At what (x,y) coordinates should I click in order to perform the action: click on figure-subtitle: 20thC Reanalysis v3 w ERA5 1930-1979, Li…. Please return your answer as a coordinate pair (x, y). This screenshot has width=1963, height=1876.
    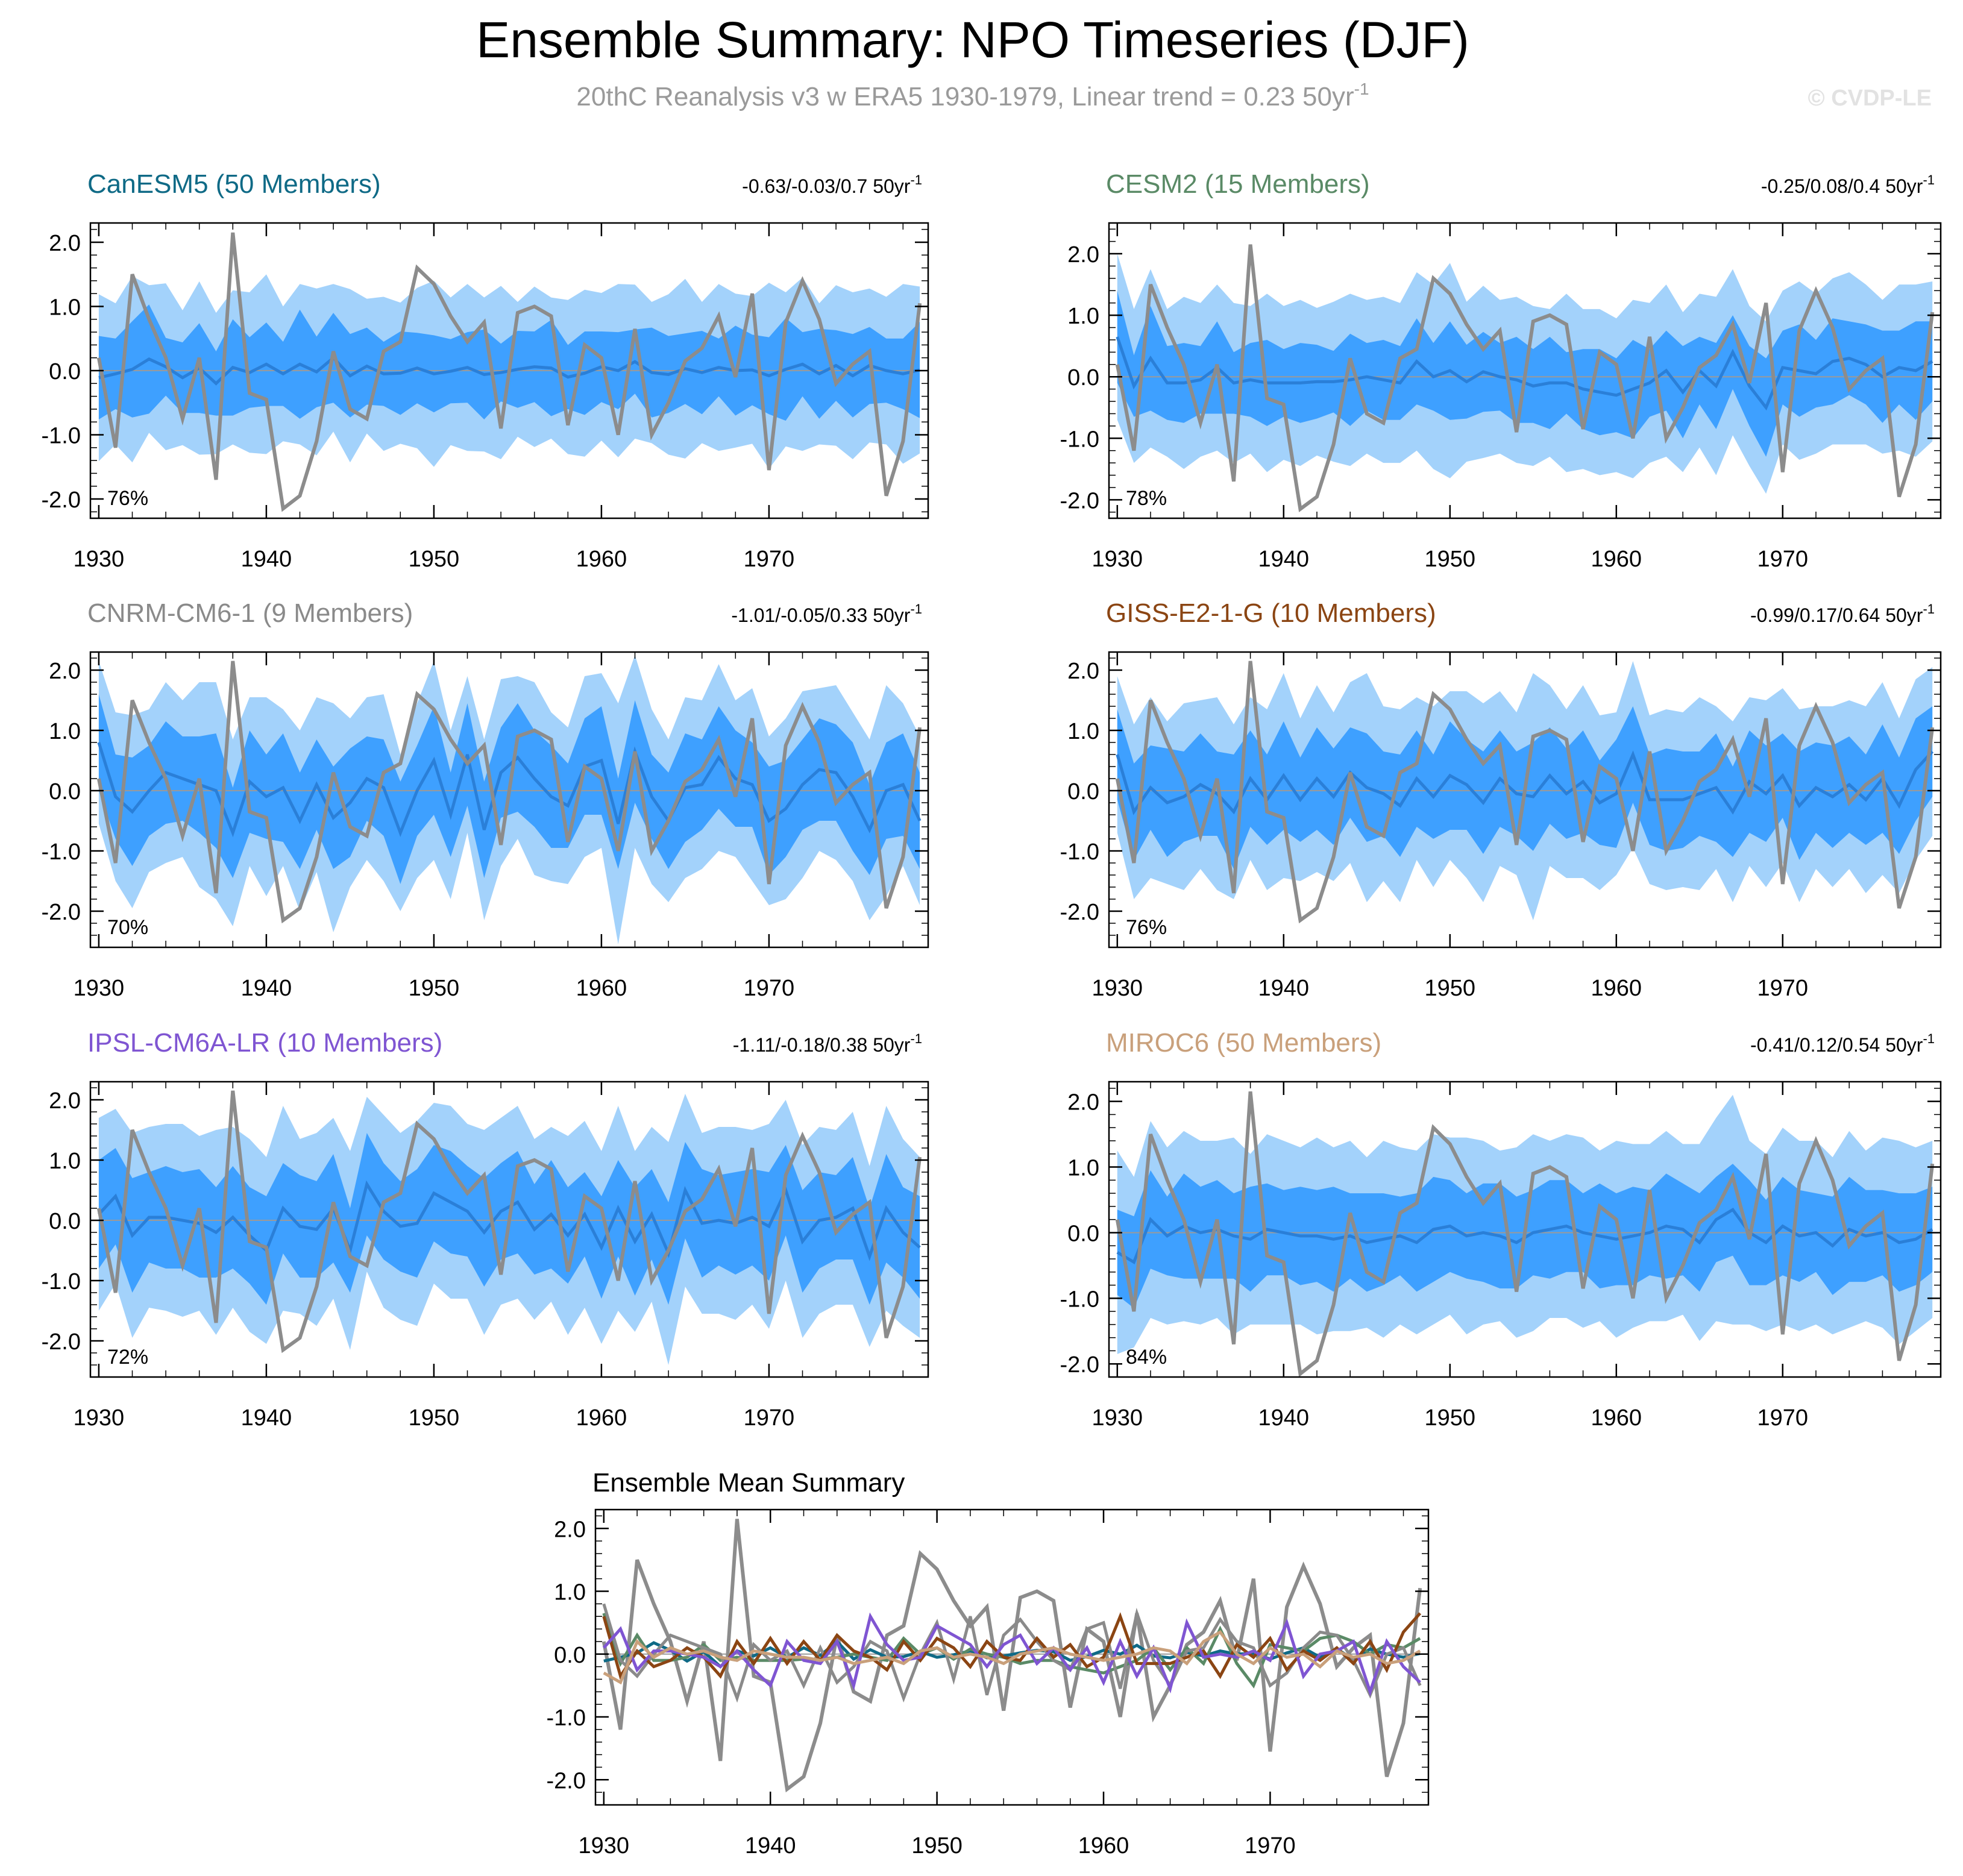
    Looking at the image, I should click on (972, 95).